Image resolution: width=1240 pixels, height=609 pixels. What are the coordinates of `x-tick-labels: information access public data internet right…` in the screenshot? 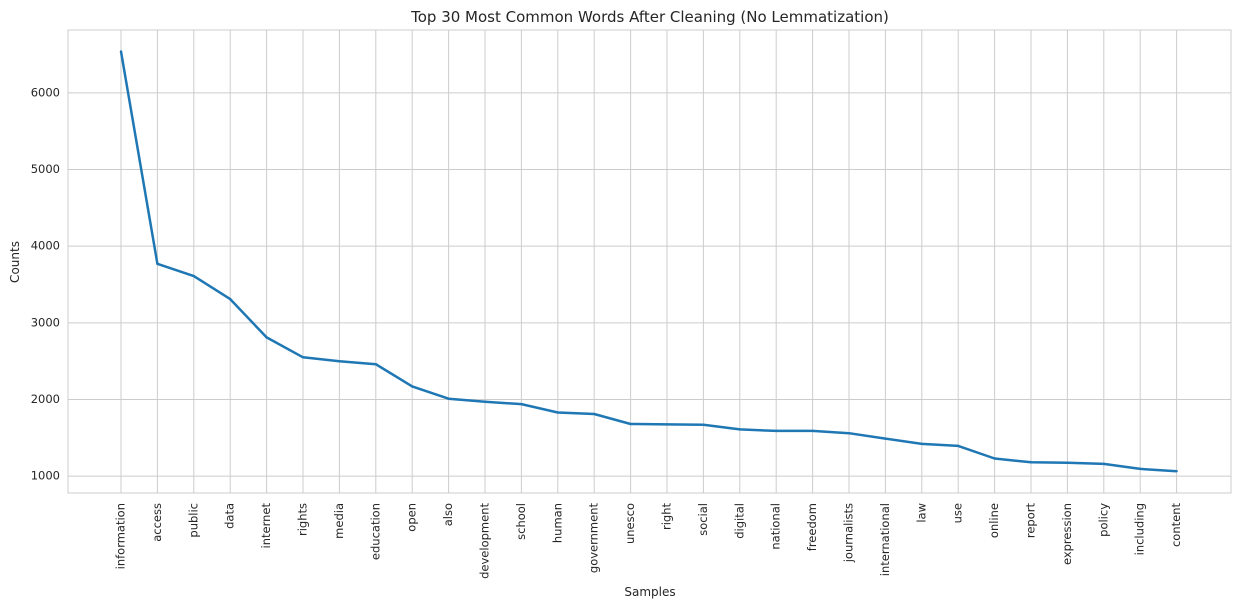 It's located at (649, 541).